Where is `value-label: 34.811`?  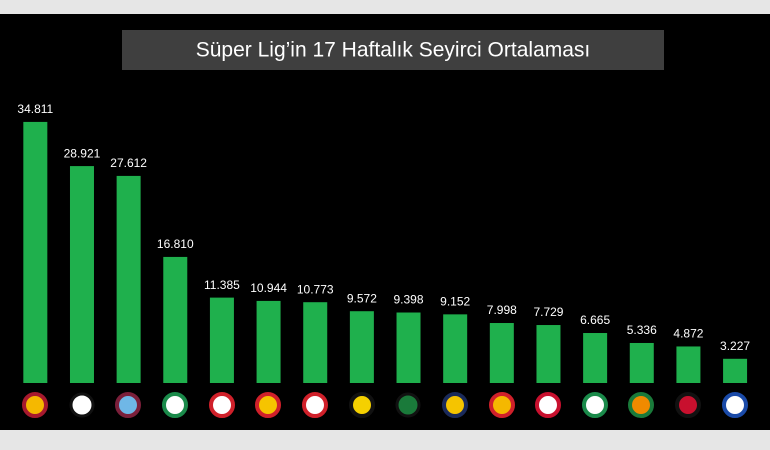
value-label: 34.811 is located at coordinates (35, 109).